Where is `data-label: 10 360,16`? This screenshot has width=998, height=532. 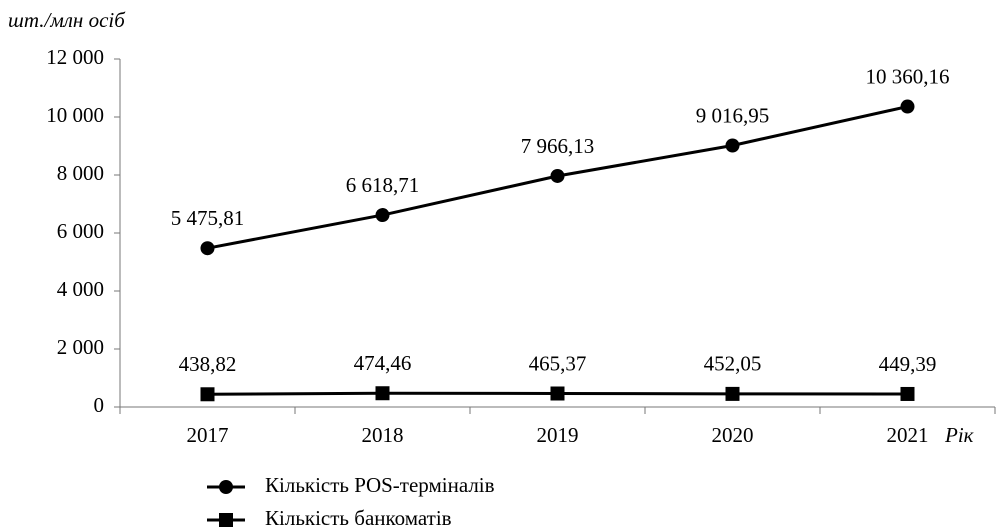
data-label: 10 360,16 is located at coordinates (908, 76).